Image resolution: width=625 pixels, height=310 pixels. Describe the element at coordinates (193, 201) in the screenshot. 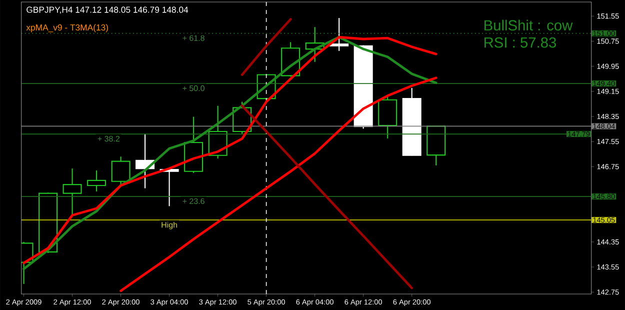

I see `annotation: + 23.6` at that location.